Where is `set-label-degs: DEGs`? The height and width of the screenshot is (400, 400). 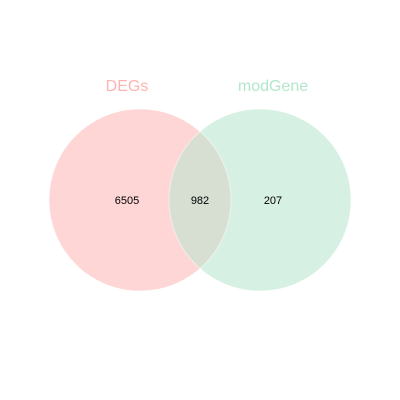
set-label-degs: DEGs is located at coordinates (127, 86).